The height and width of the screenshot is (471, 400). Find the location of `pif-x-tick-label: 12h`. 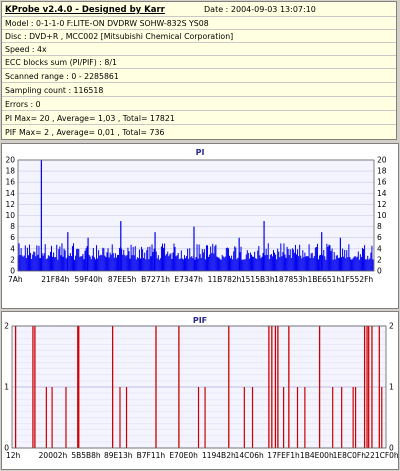

pif-x-tick-label: 12h is located at coordinates (13, 455).